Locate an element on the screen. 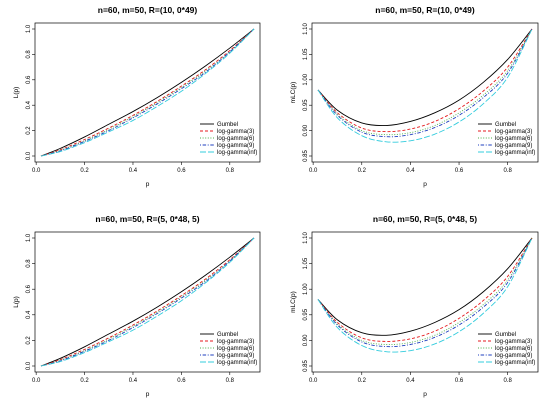  y-tick-label: 0.0 is located at coordinates (29, 155).